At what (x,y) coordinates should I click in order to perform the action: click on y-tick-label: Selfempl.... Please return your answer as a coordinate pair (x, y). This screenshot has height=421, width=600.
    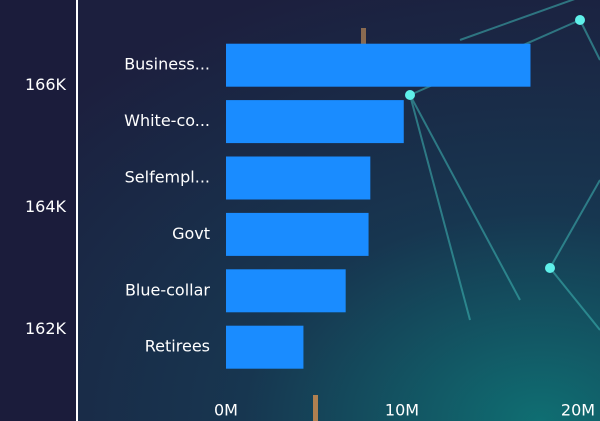
    Looking at the image, I should click on (167, 177).